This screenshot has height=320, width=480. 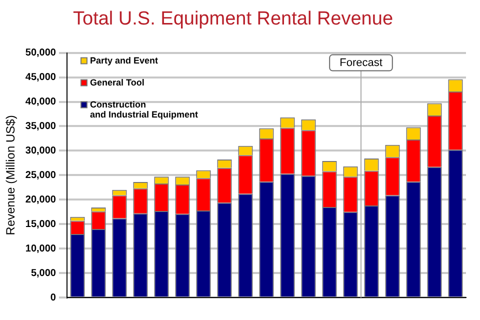 I want to click on y-tick-label: 50,000, so click(x=40, y=53).